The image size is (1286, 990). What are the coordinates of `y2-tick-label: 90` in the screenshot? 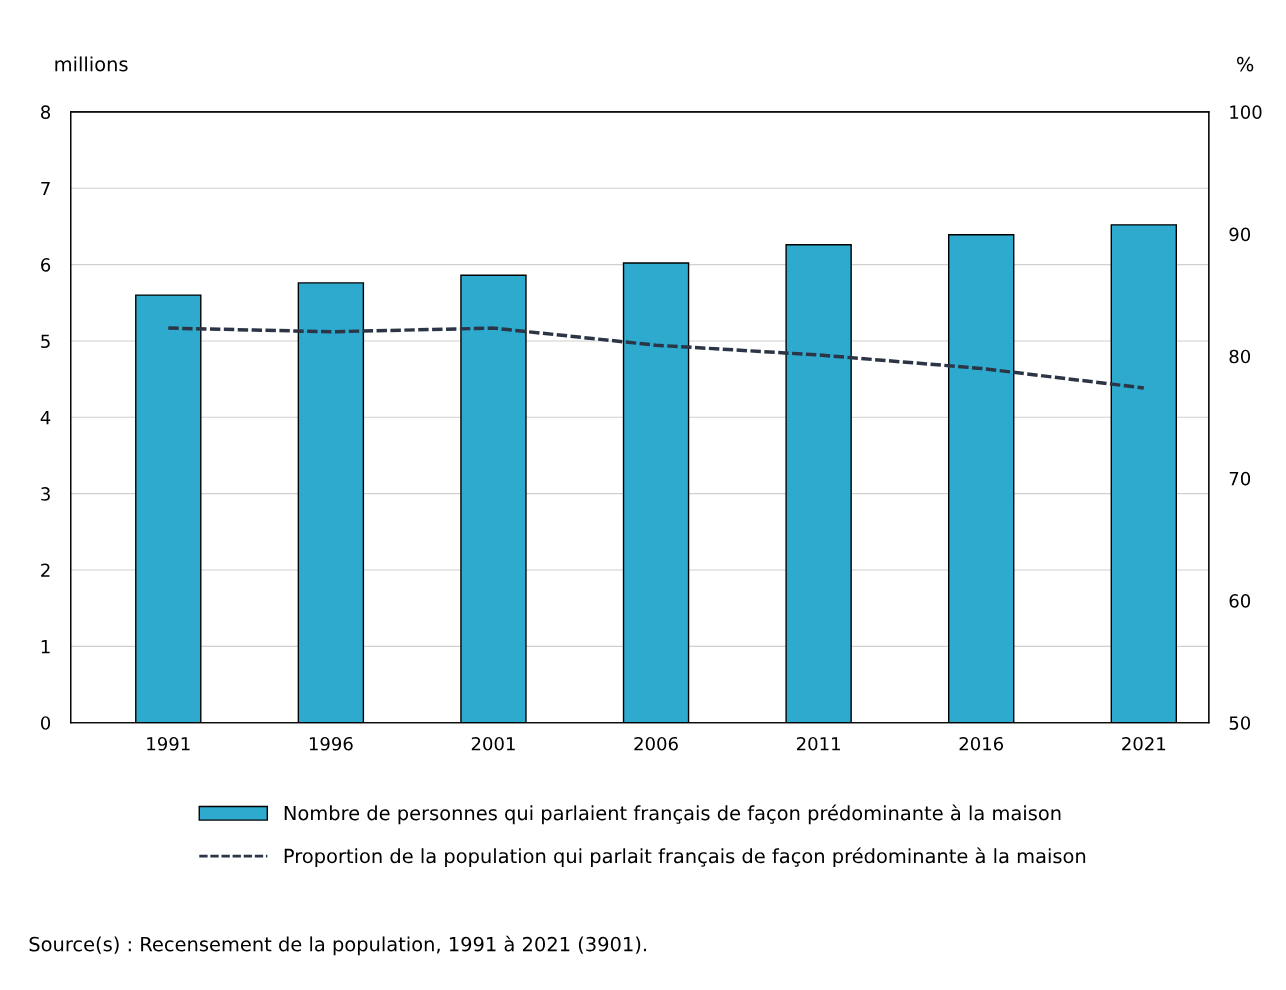 It's located at (1240, 234).